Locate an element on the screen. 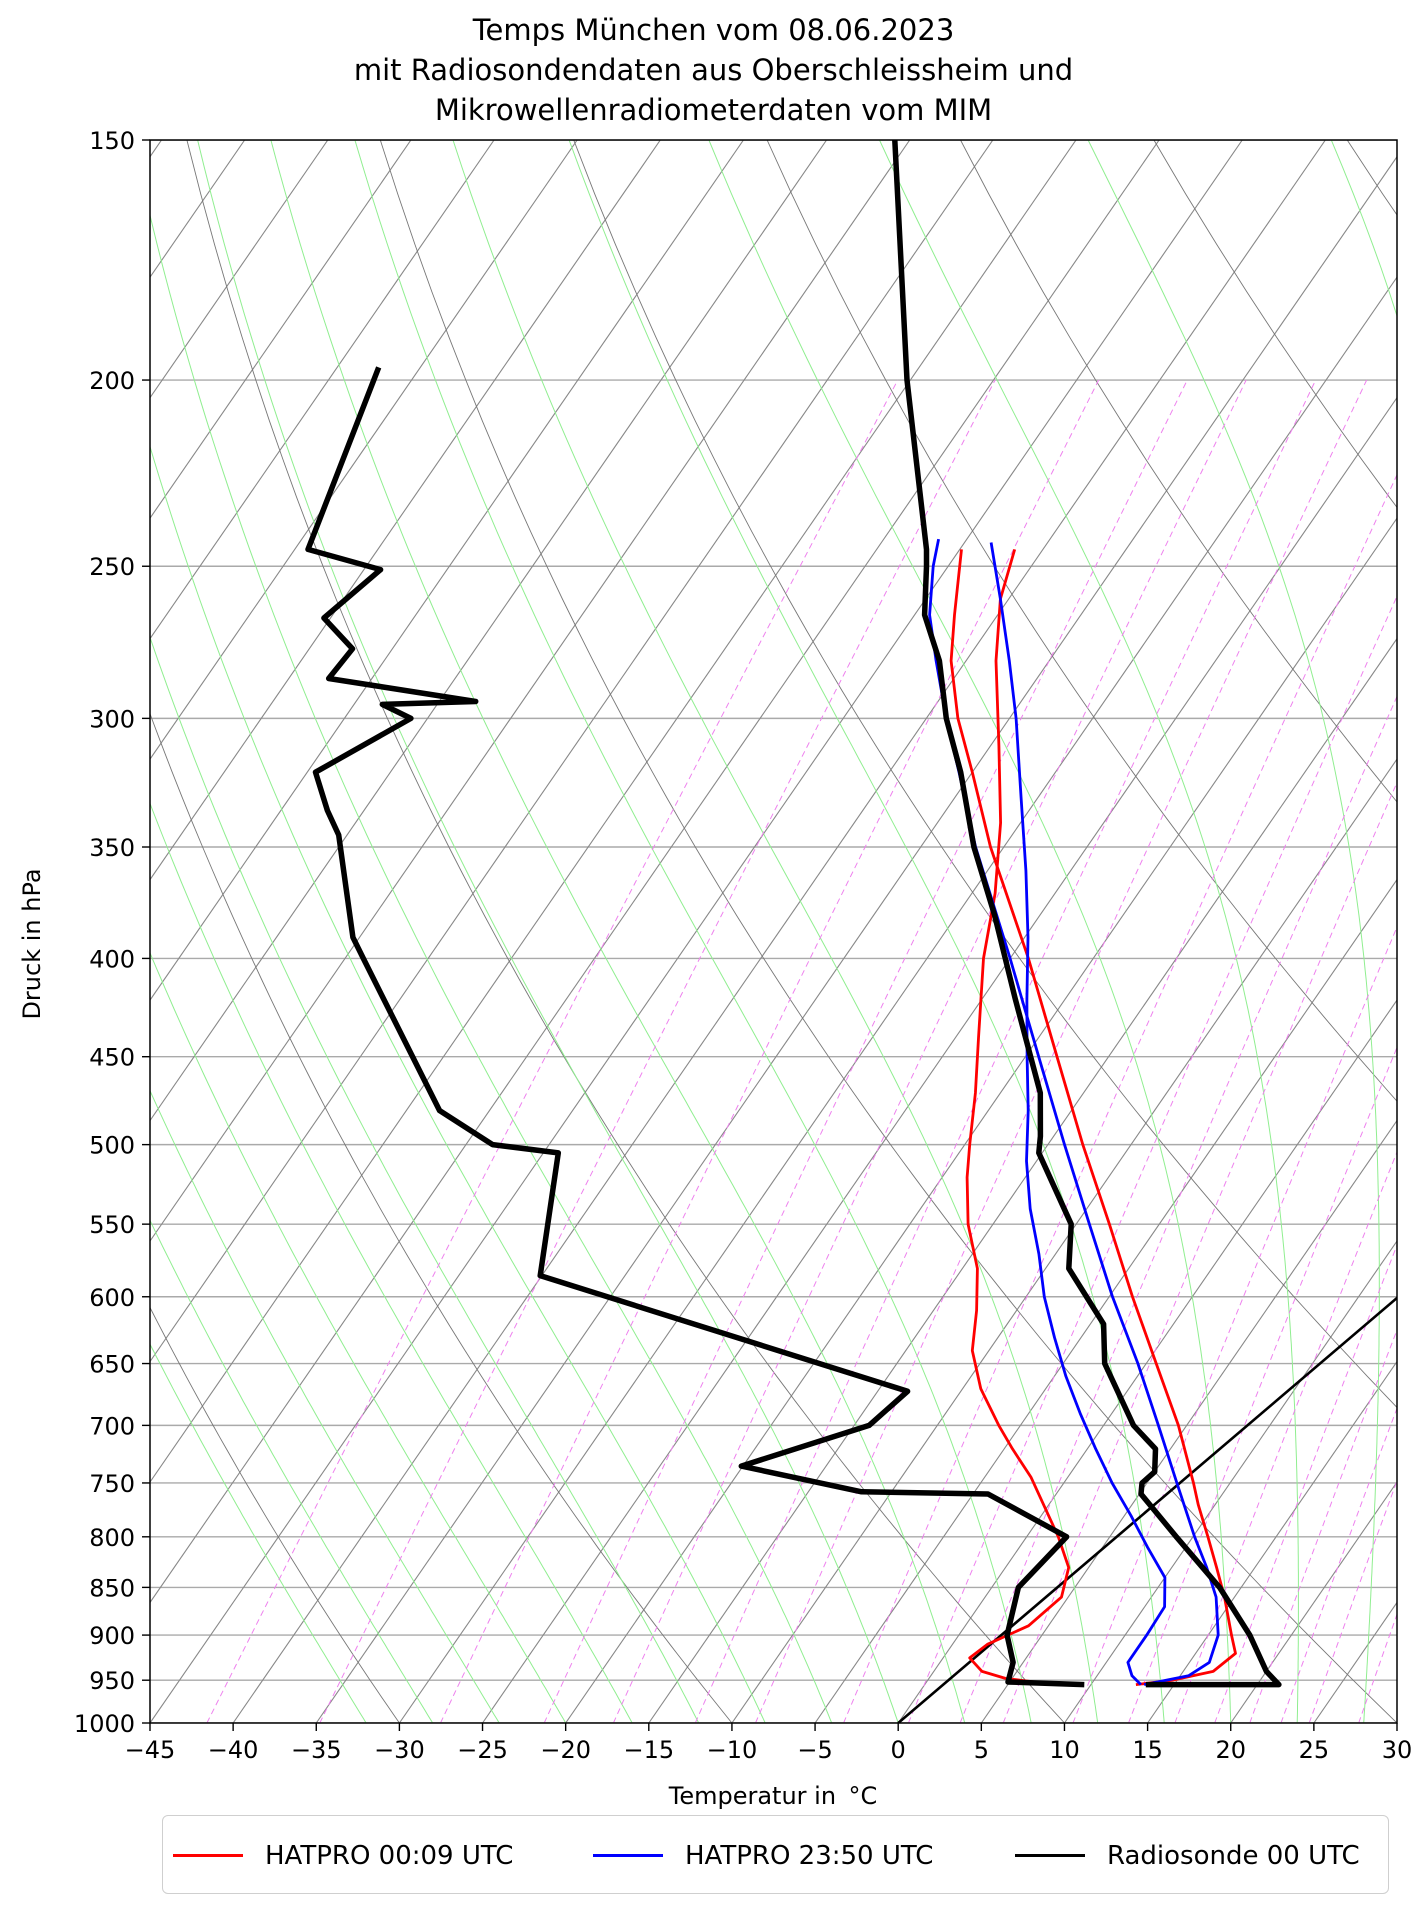 The image size is (1427, 1907). y-tick-label: 400 is located at coordinates (112, 959).